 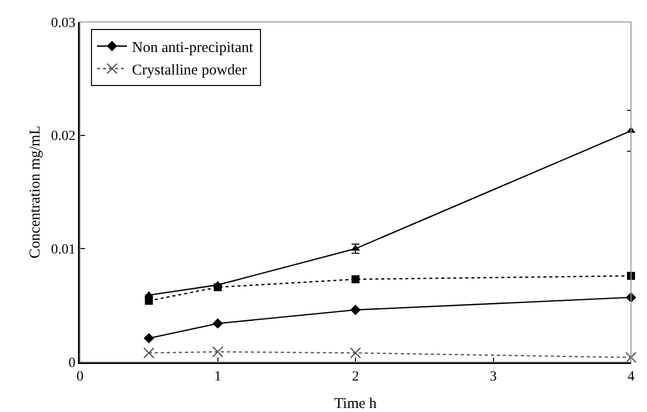 I want to click on legend-label: Non anti-precipitant, so click(x=193, y=48).